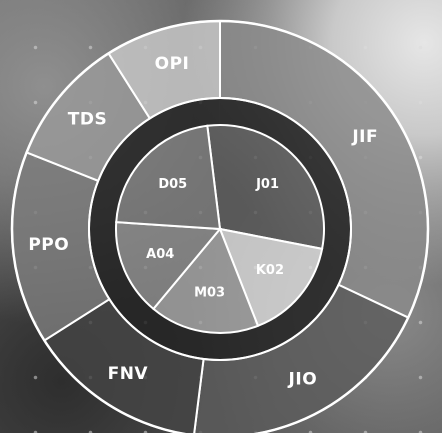 Image resolution: width=442 pixels, height=433 pixels. Describe the element at coordinates (128, 374) in the screenshot. I see `outer-label-fnv: FNV` at that location.